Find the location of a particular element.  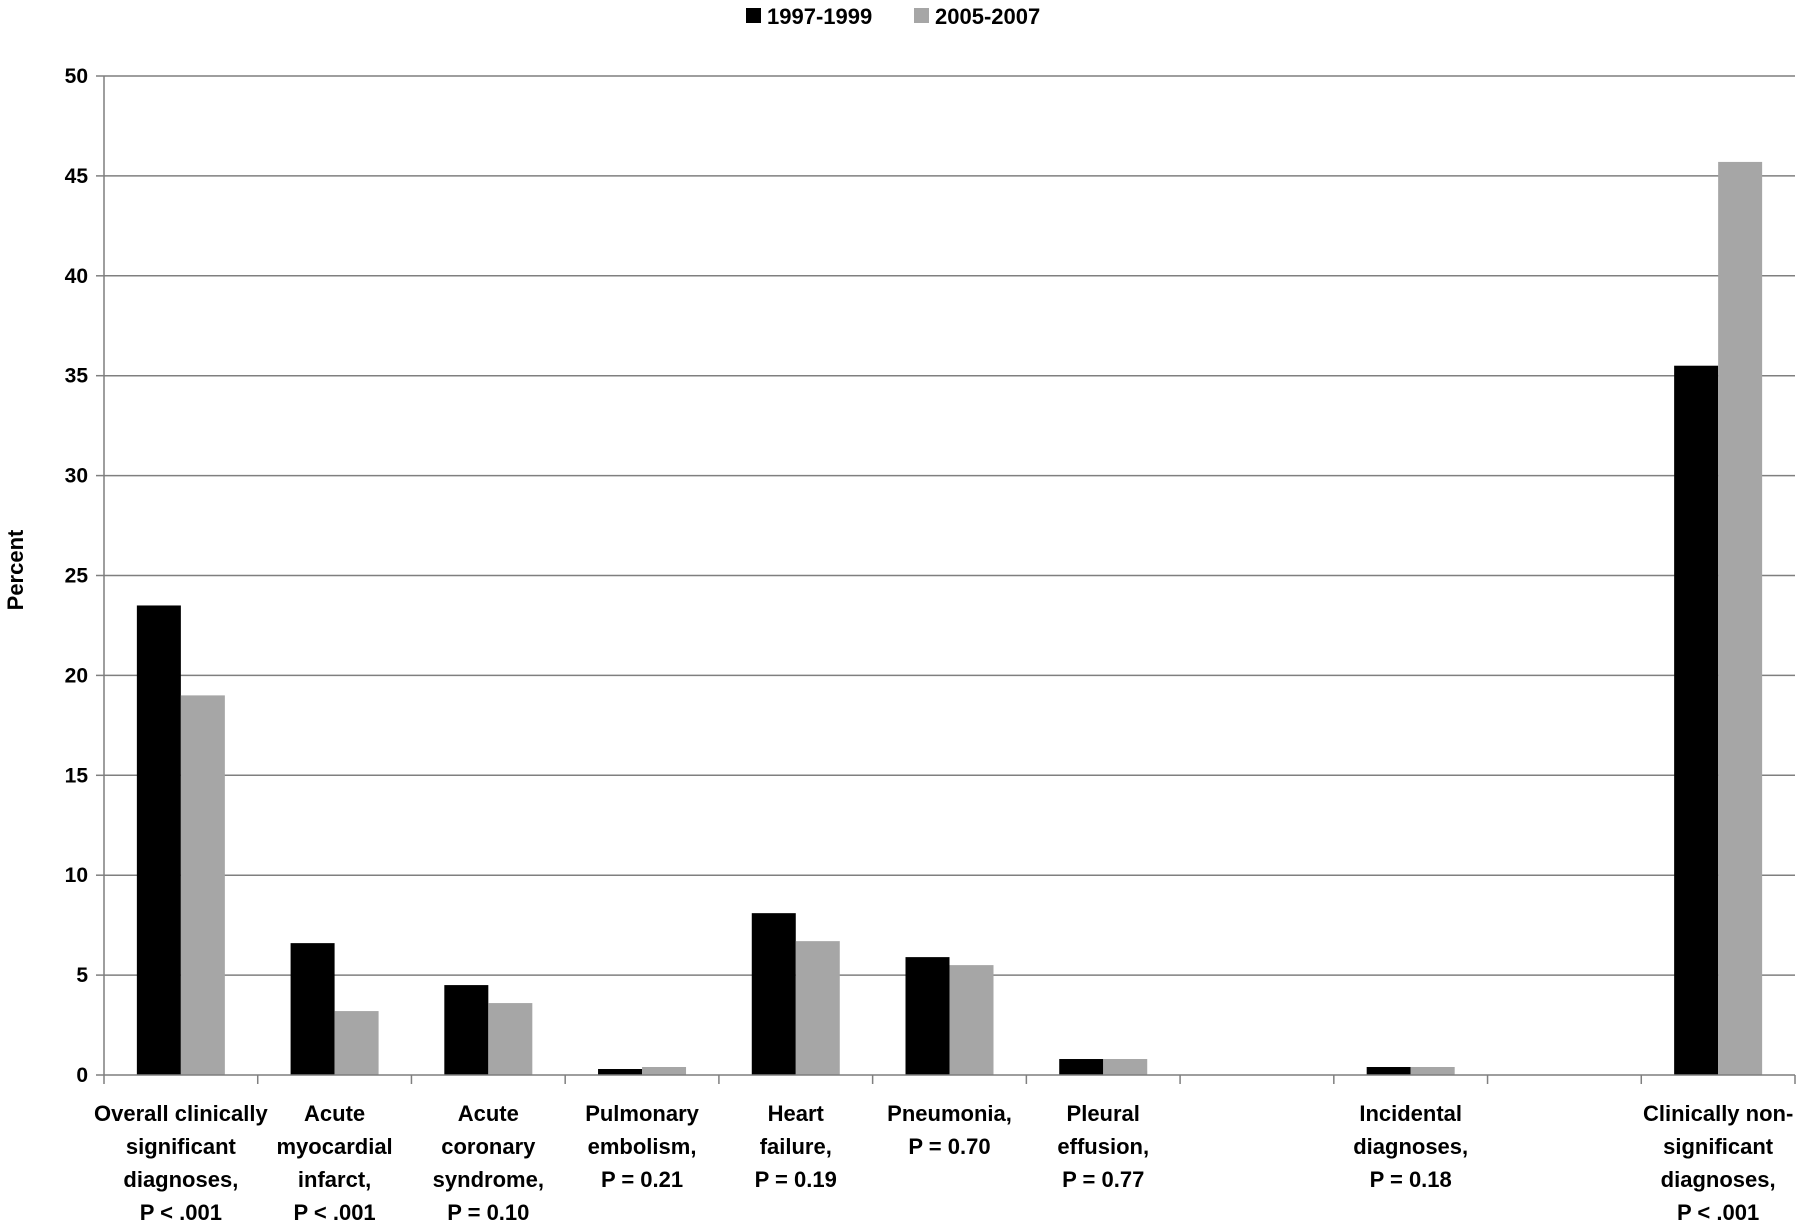

legend-label: 1997-1999 is located at coordinates (819, 16).